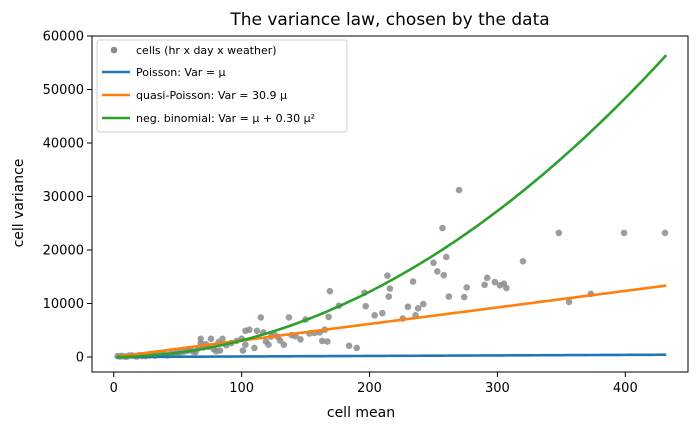 This screenshot has width=698, height=434. I want to click on x-tick-label: 200, so click(369, 388).